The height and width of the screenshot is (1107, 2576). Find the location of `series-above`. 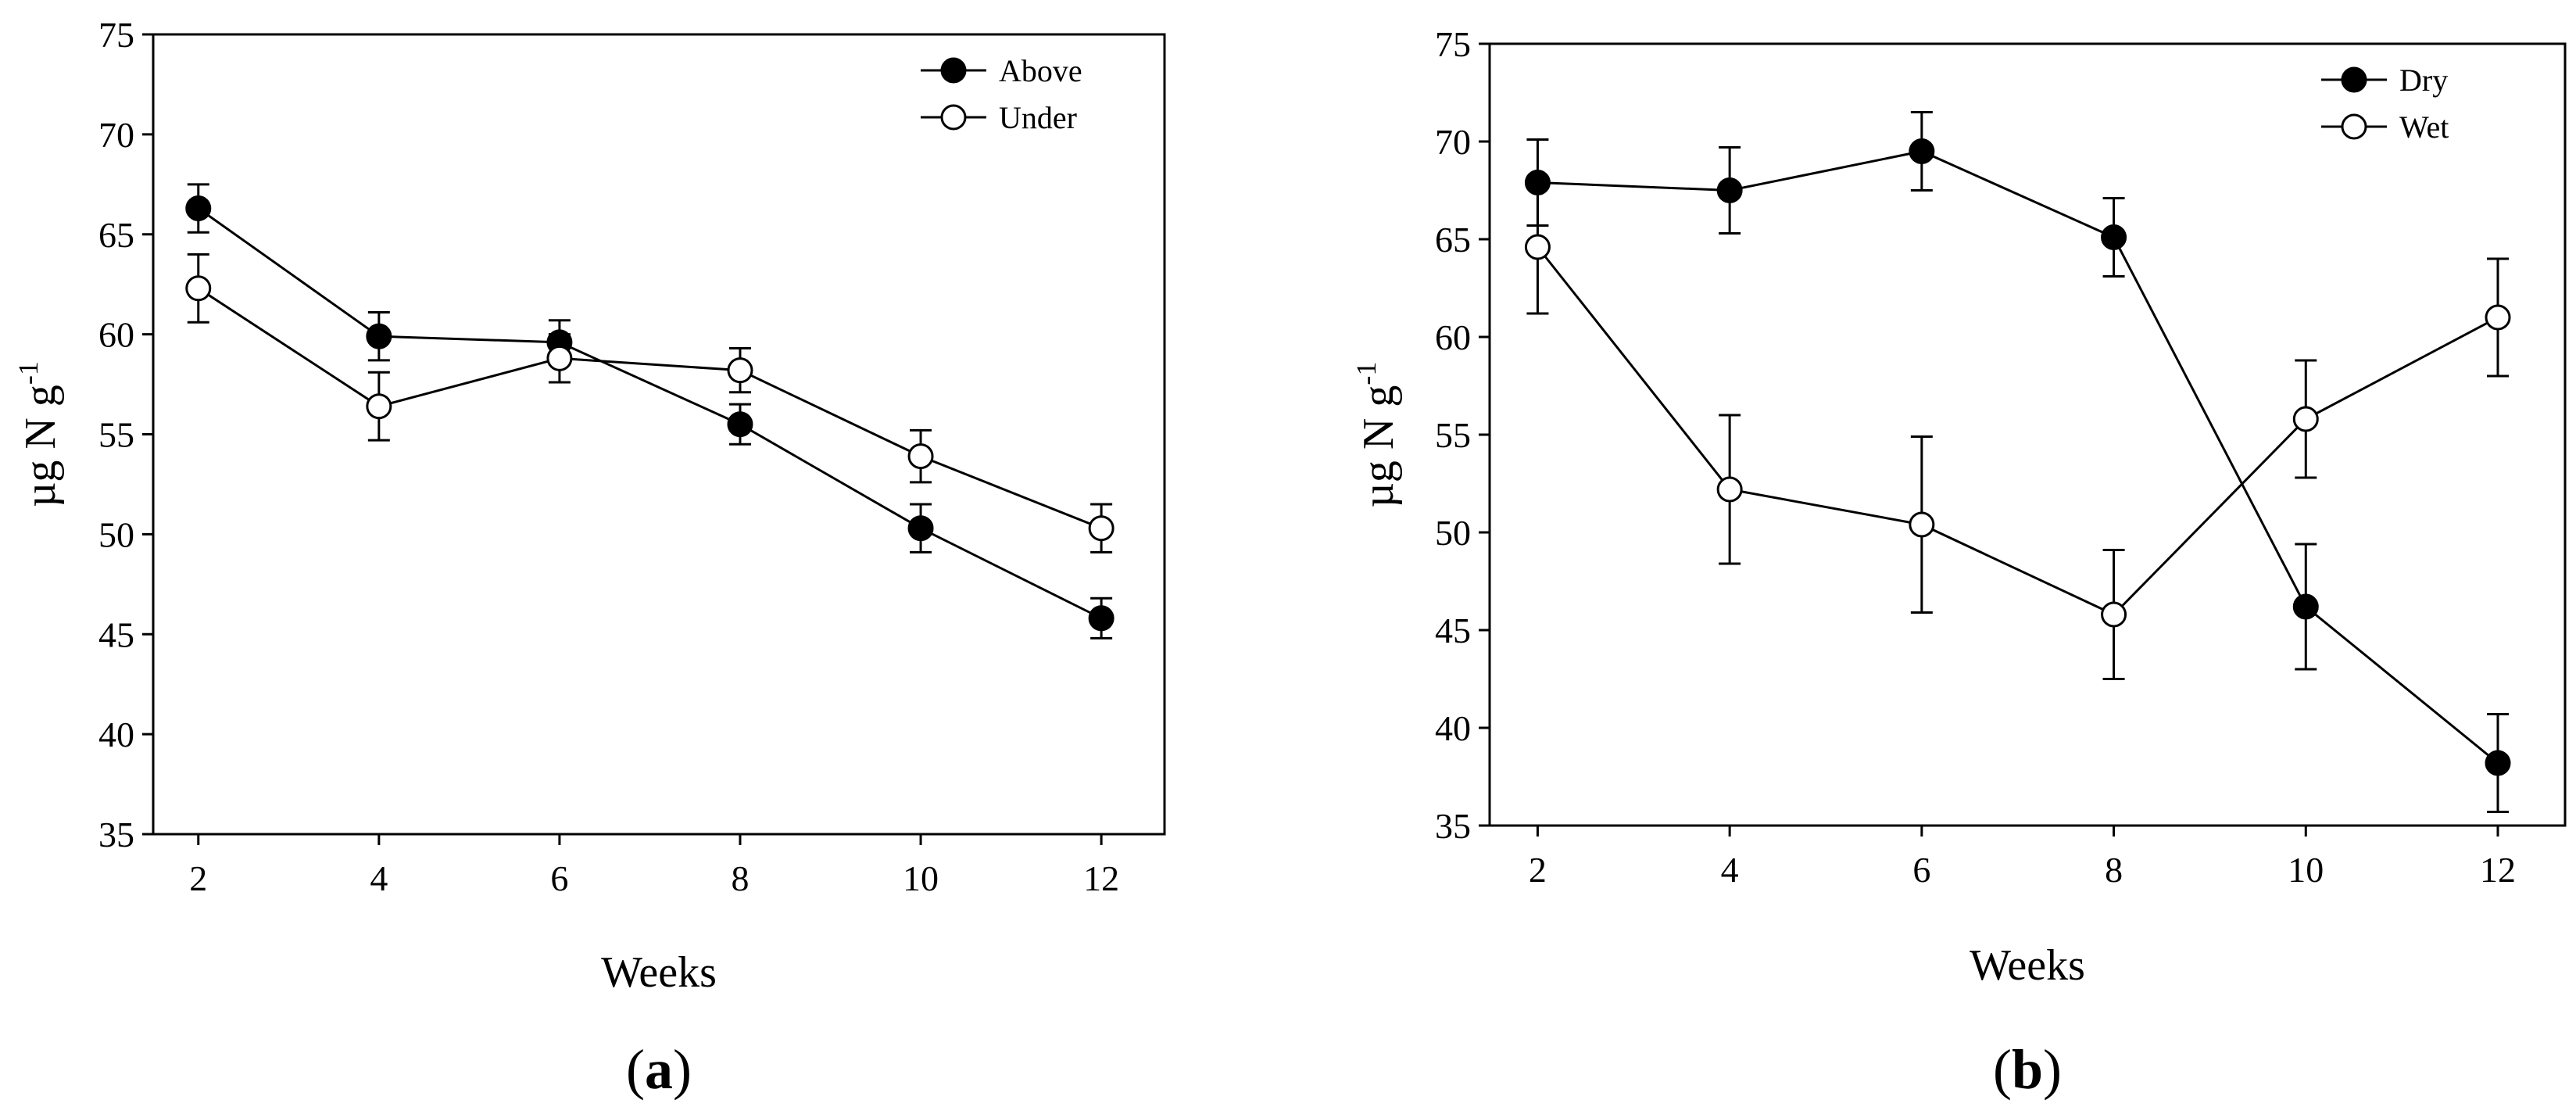

series-above is located at coordinates (649, 411).